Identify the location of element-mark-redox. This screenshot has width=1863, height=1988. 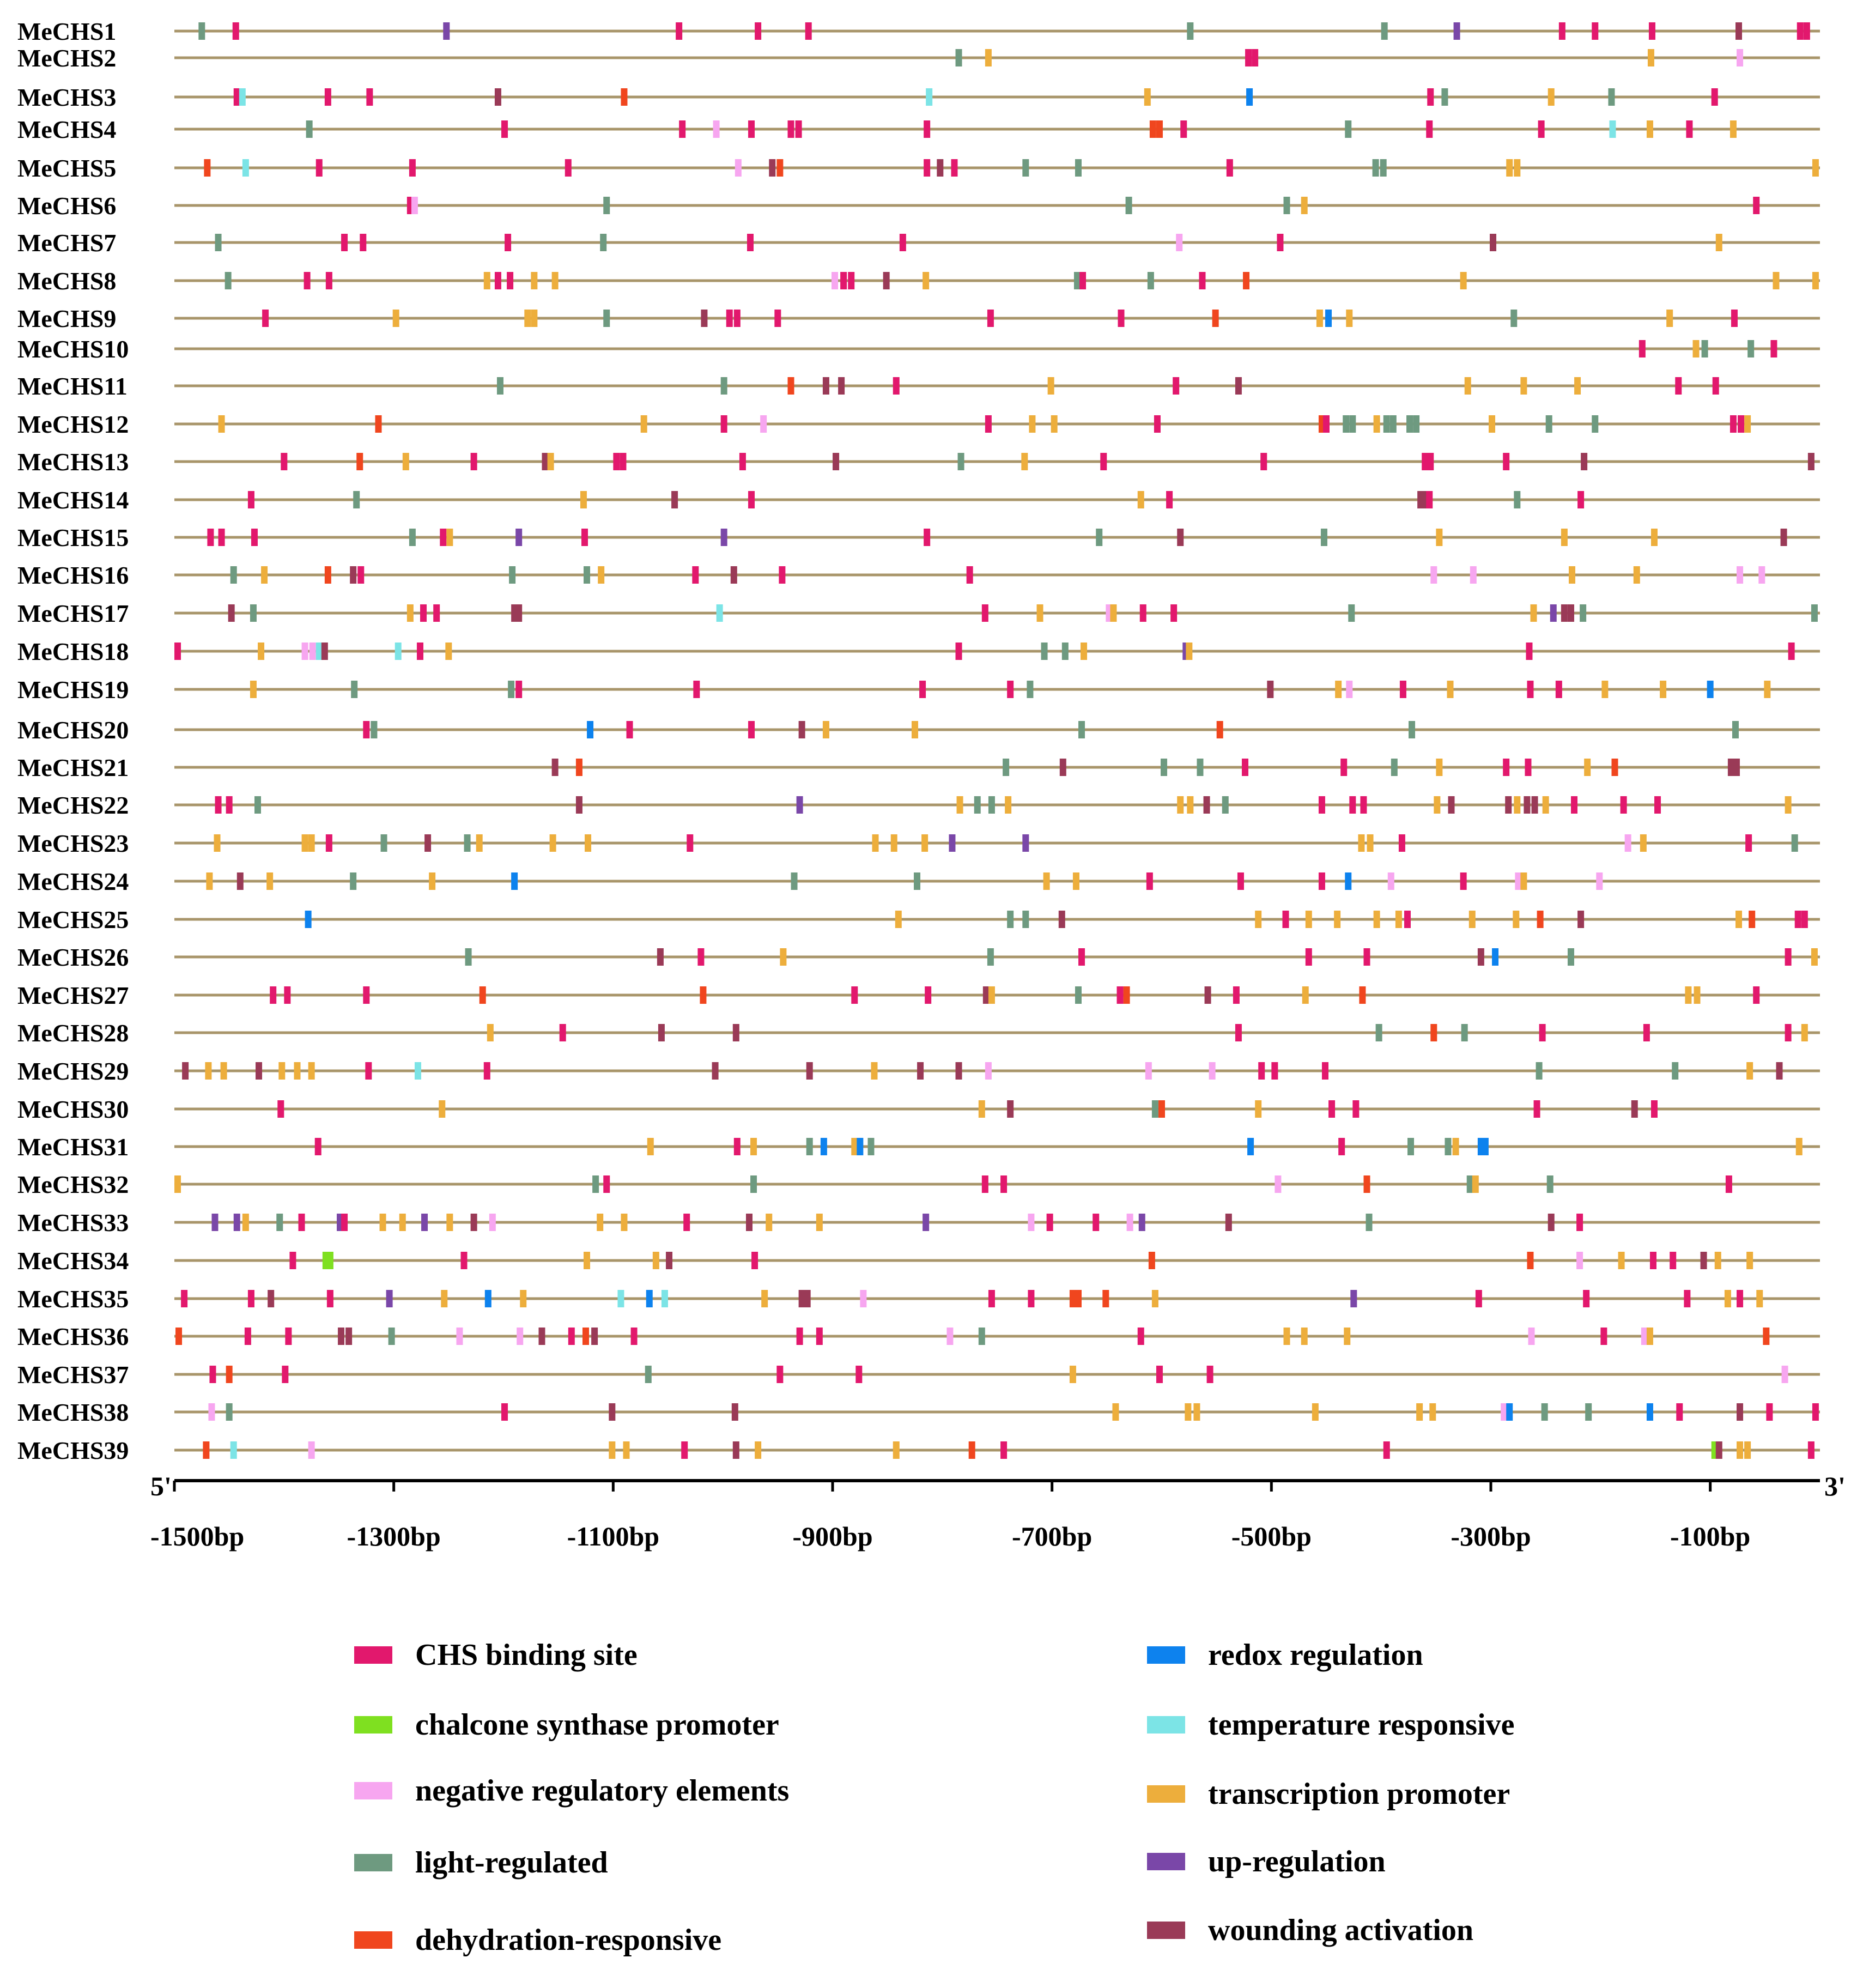
(1495, 957).